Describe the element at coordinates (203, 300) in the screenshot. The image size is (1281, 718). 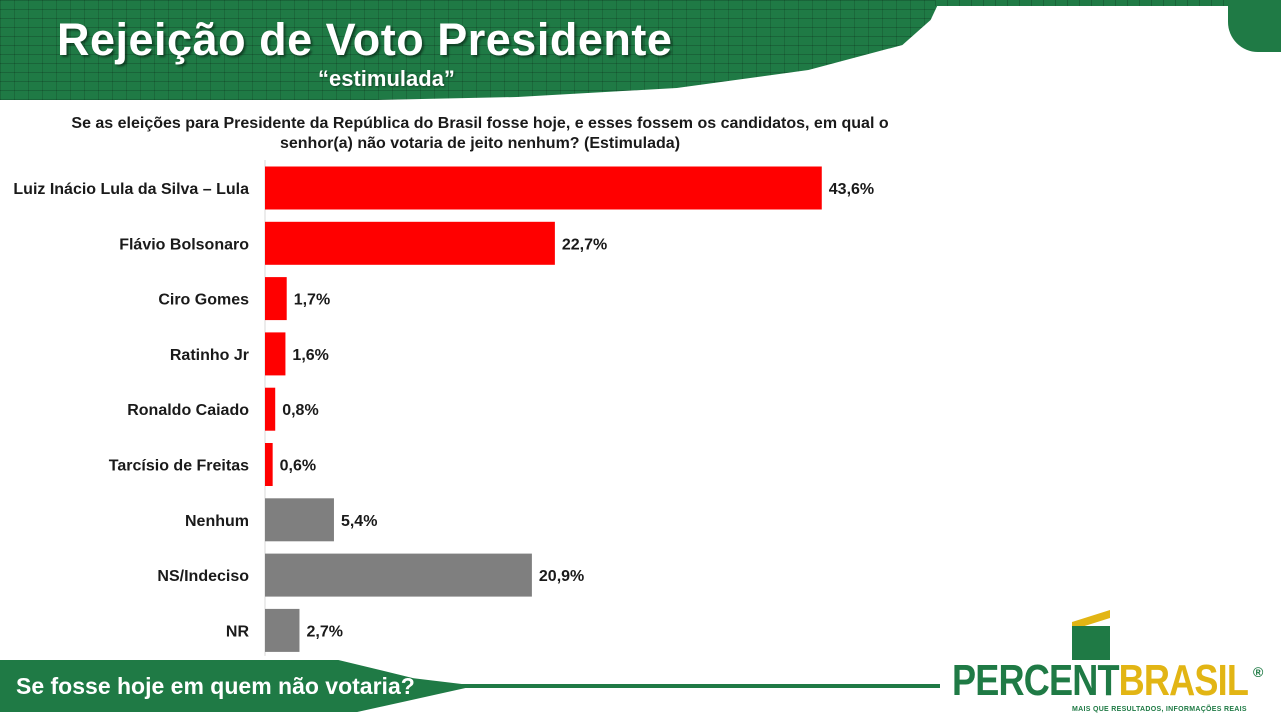
I see `category-label: Ciro Gomes` at that location.